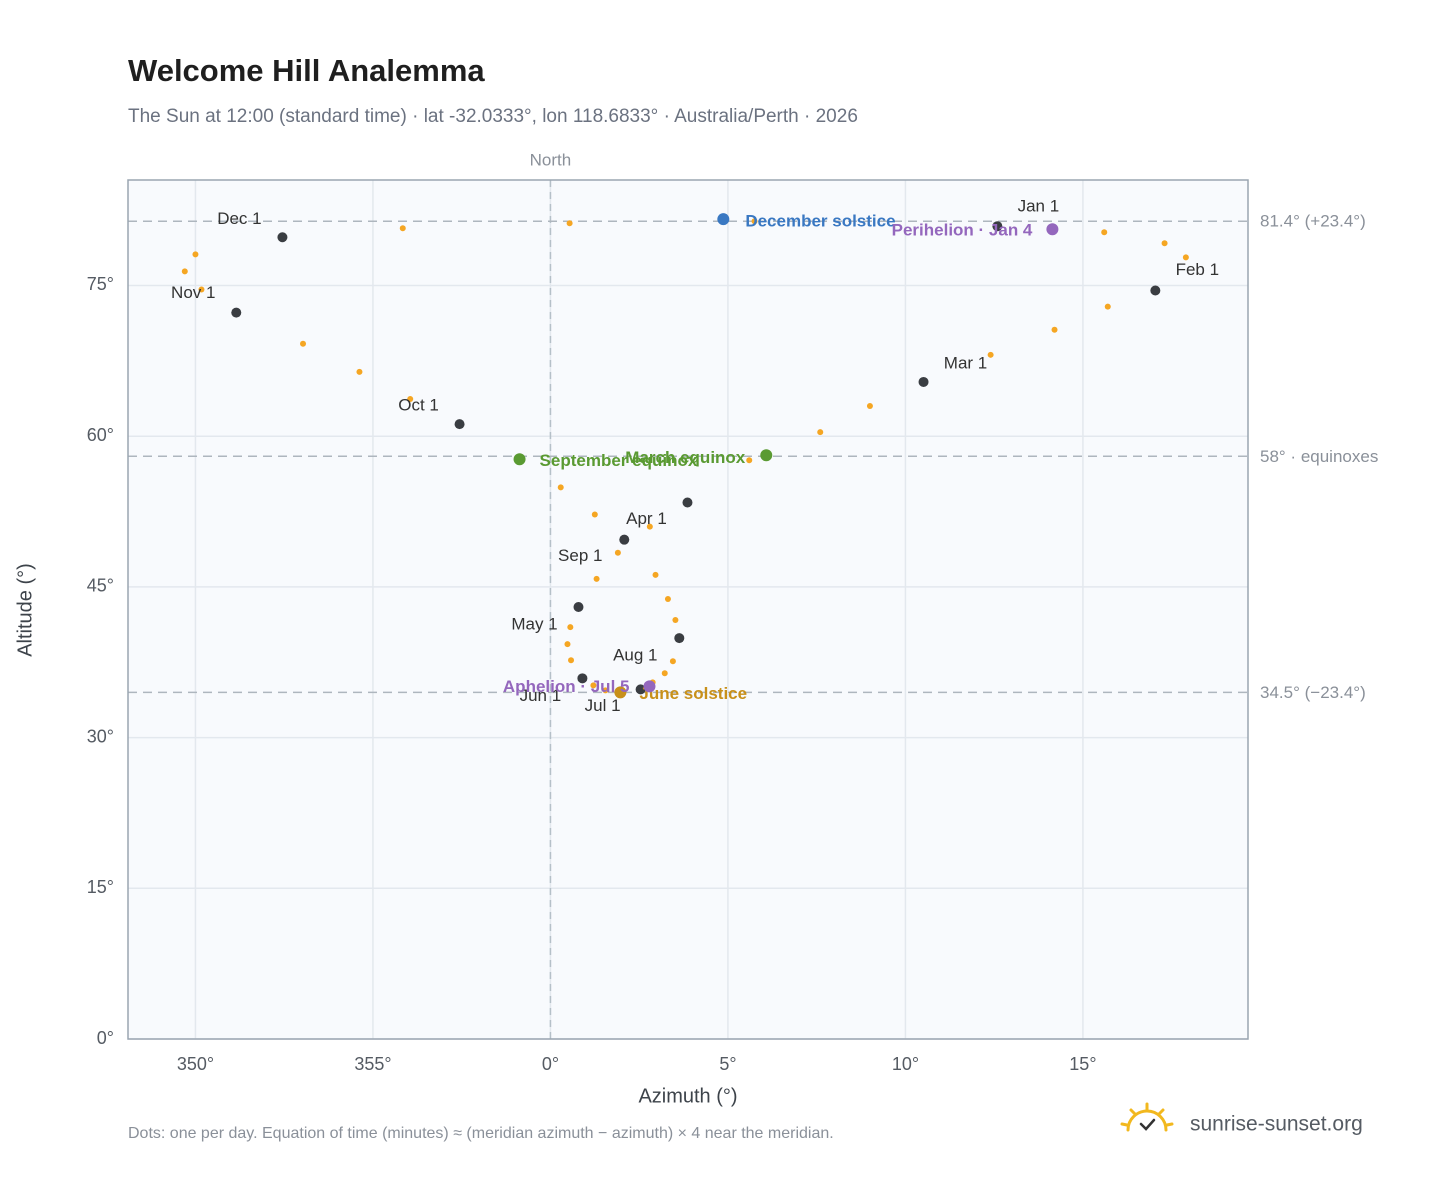 The width and height of the screenshot is (1448, 1188). I want to click on meridian-label: North, so click(551, 159).